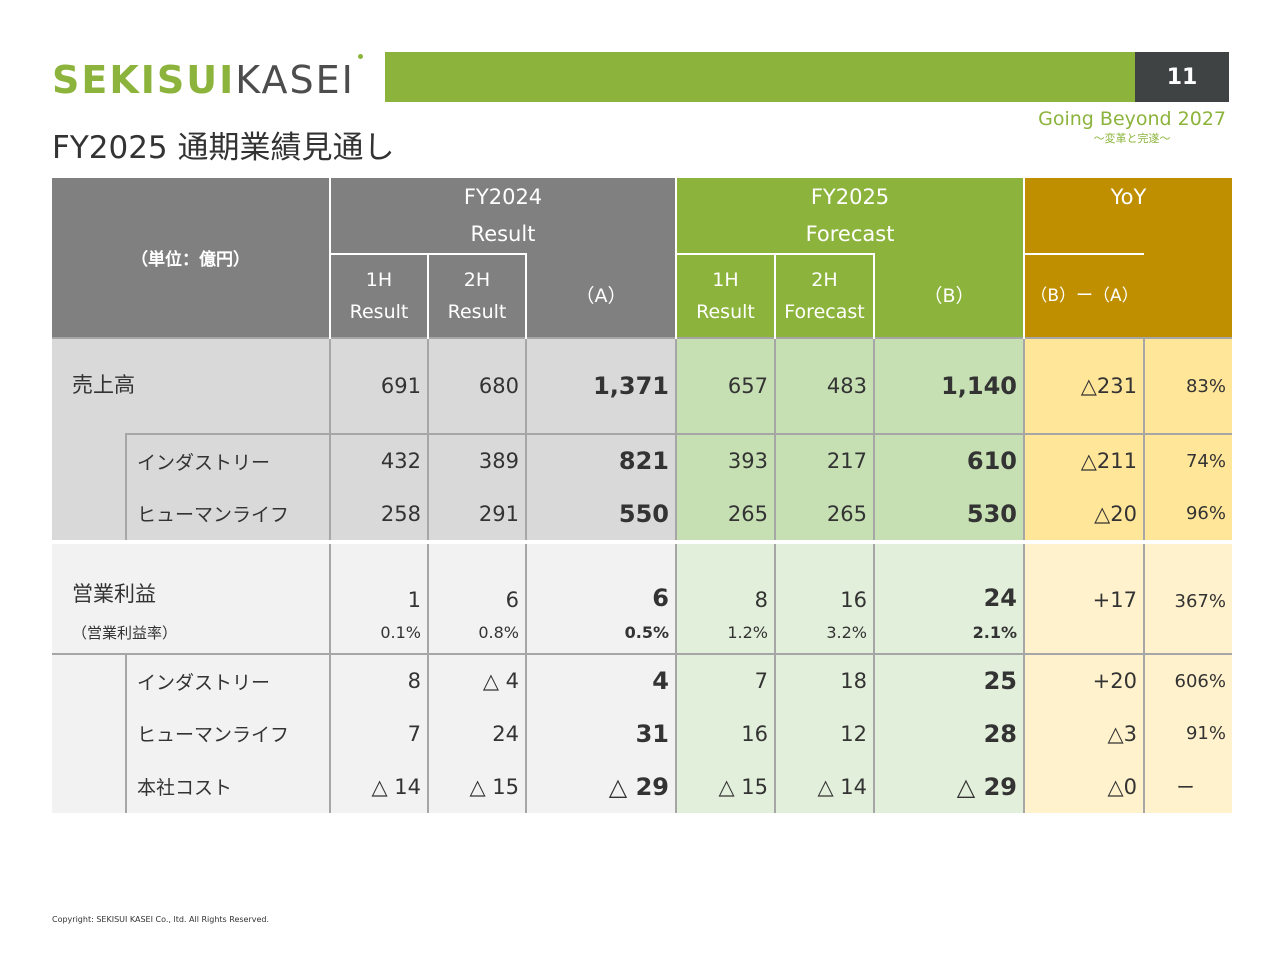  I want to click on header-fy2024-type: Result, so click(503, 233).